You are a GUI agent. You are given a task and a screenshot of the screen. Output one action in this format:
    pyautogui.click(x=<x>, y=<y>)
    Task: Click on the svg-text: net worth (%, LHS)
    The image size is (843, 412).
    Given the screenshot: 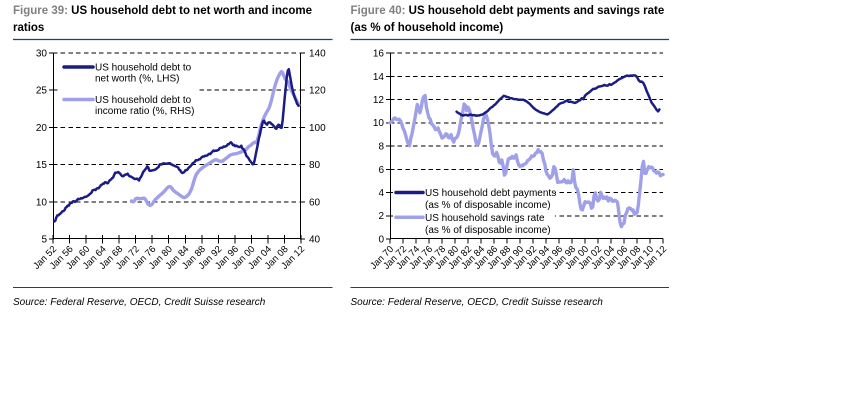 What is the action you would take?
    pyautogui.click(x=137, y=79)
    